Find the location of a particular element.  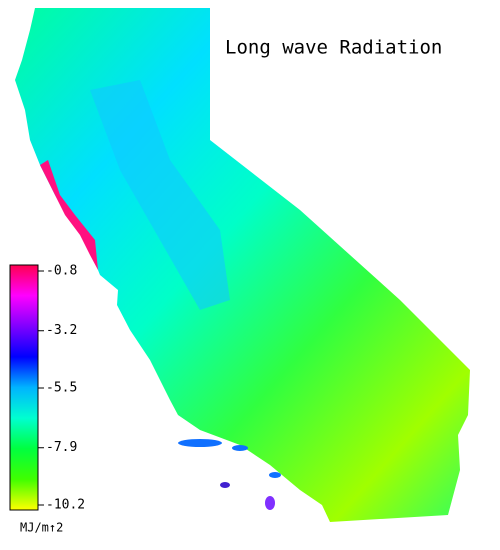

colorbar is located at coordinates (24, 387).